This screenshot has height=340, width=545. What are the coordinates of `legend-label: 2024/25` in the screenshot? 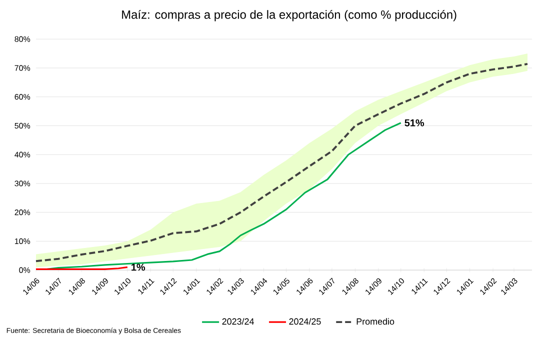 It's located at (305, 321).